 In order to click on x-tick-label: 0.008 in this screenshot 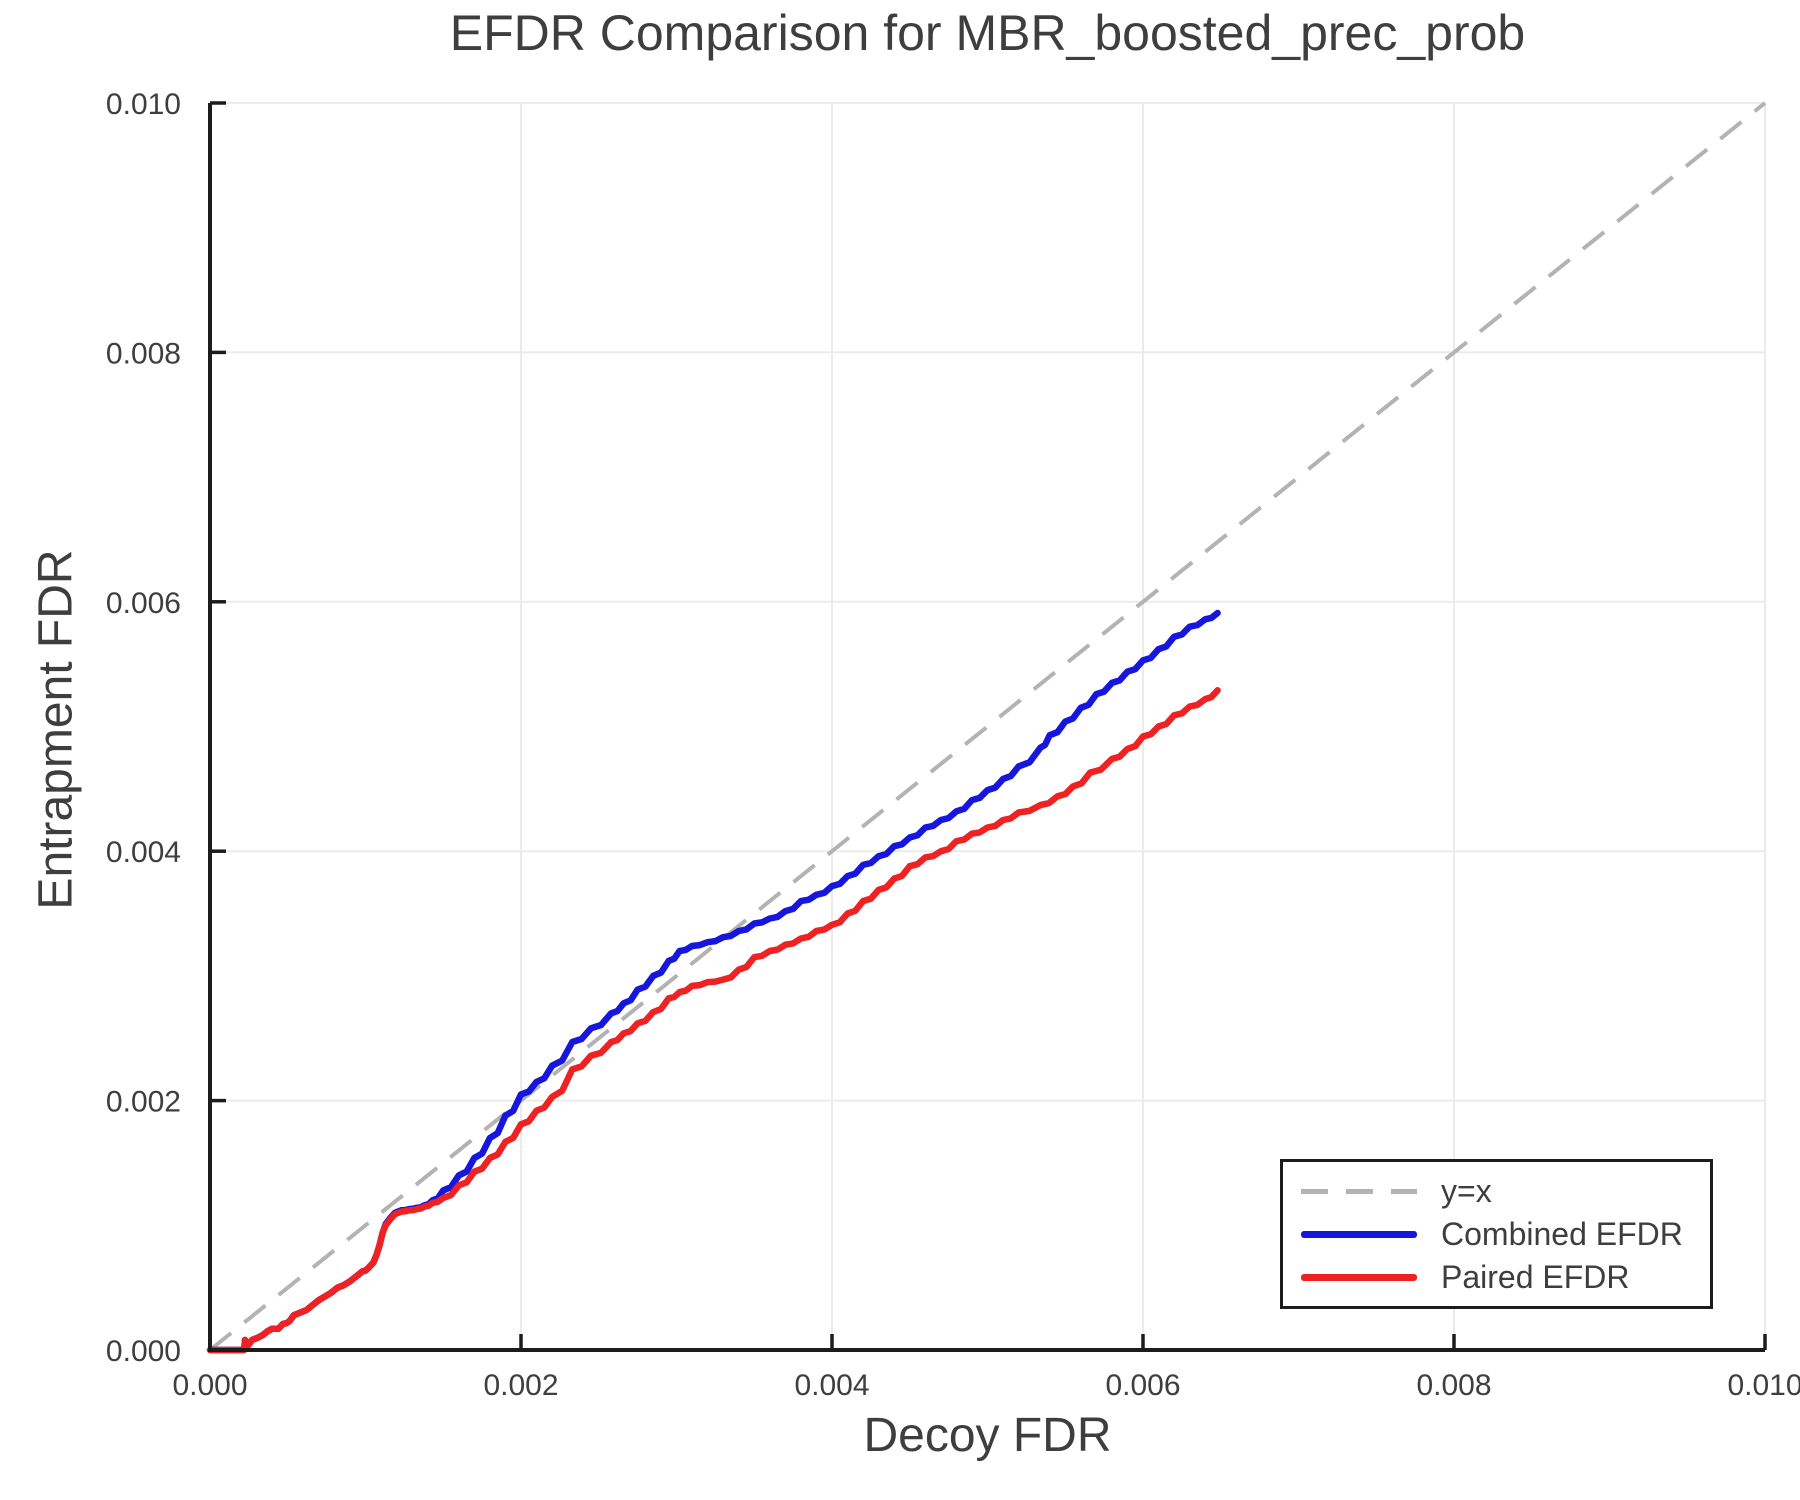, I will do `click(1453, 1385)`.